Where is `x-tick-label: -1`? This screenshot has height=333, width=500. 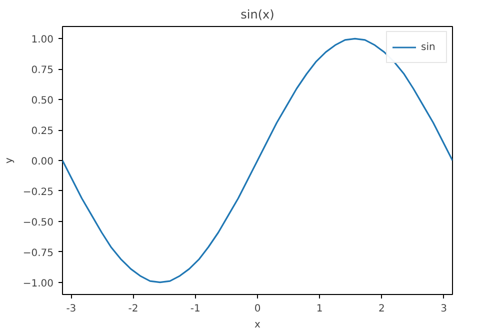
x-tick-label: -1 is located at coordinates (195, 309).